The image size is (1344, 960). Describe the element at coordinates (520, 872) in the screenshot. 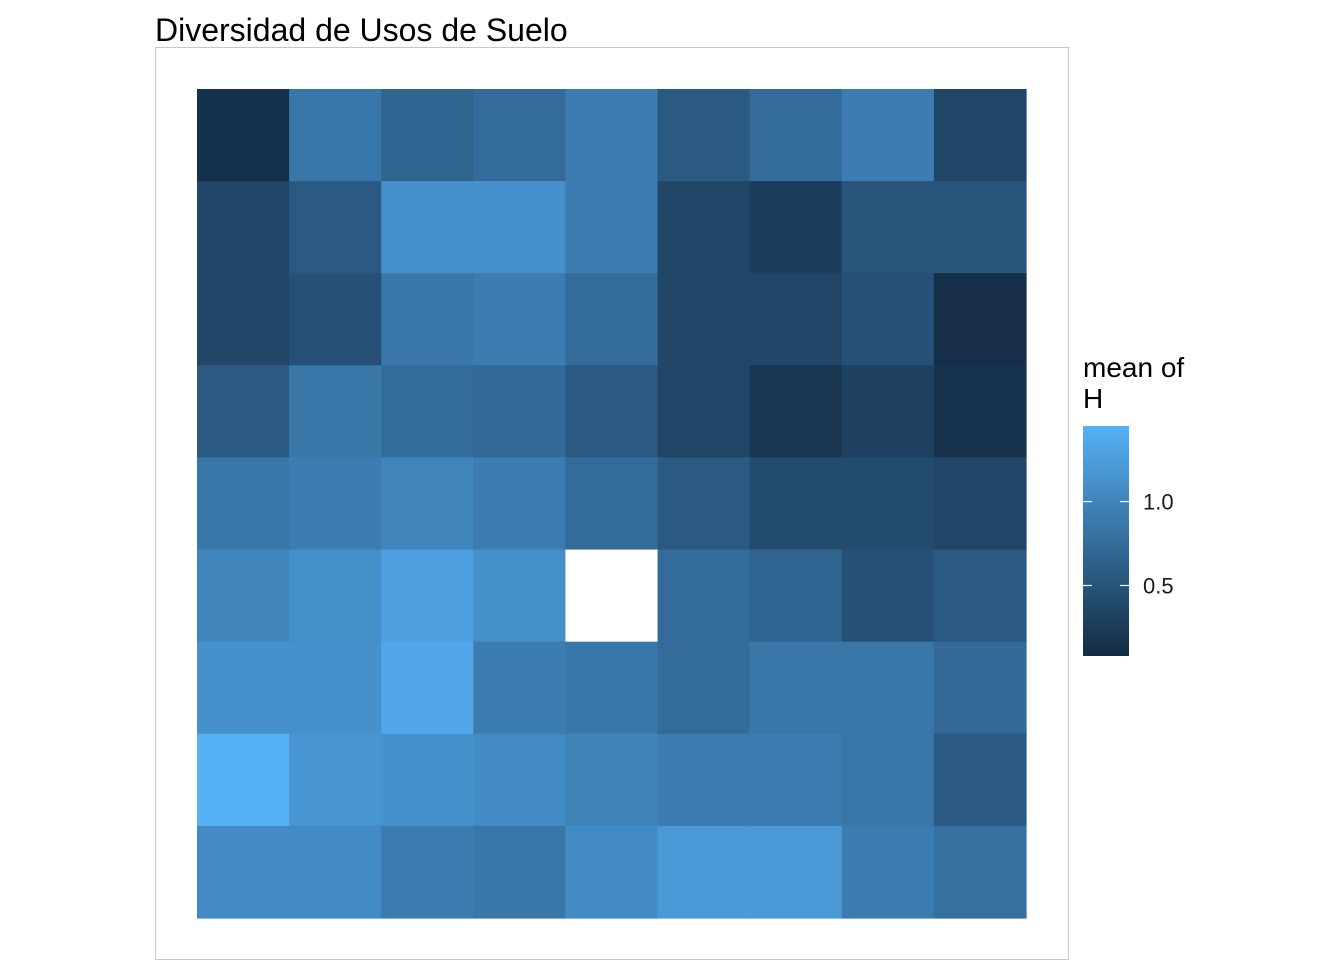

I see `heatmap-cell-r9-c4` at that location.